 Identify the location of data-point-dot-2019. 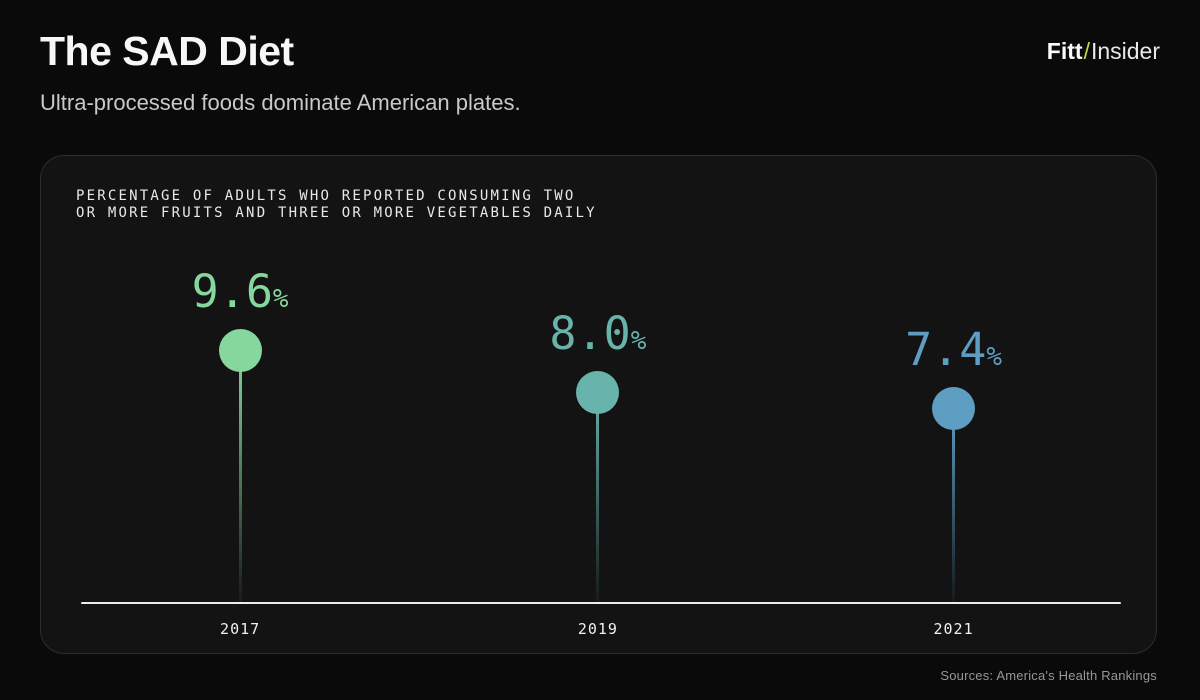
(598, 392).